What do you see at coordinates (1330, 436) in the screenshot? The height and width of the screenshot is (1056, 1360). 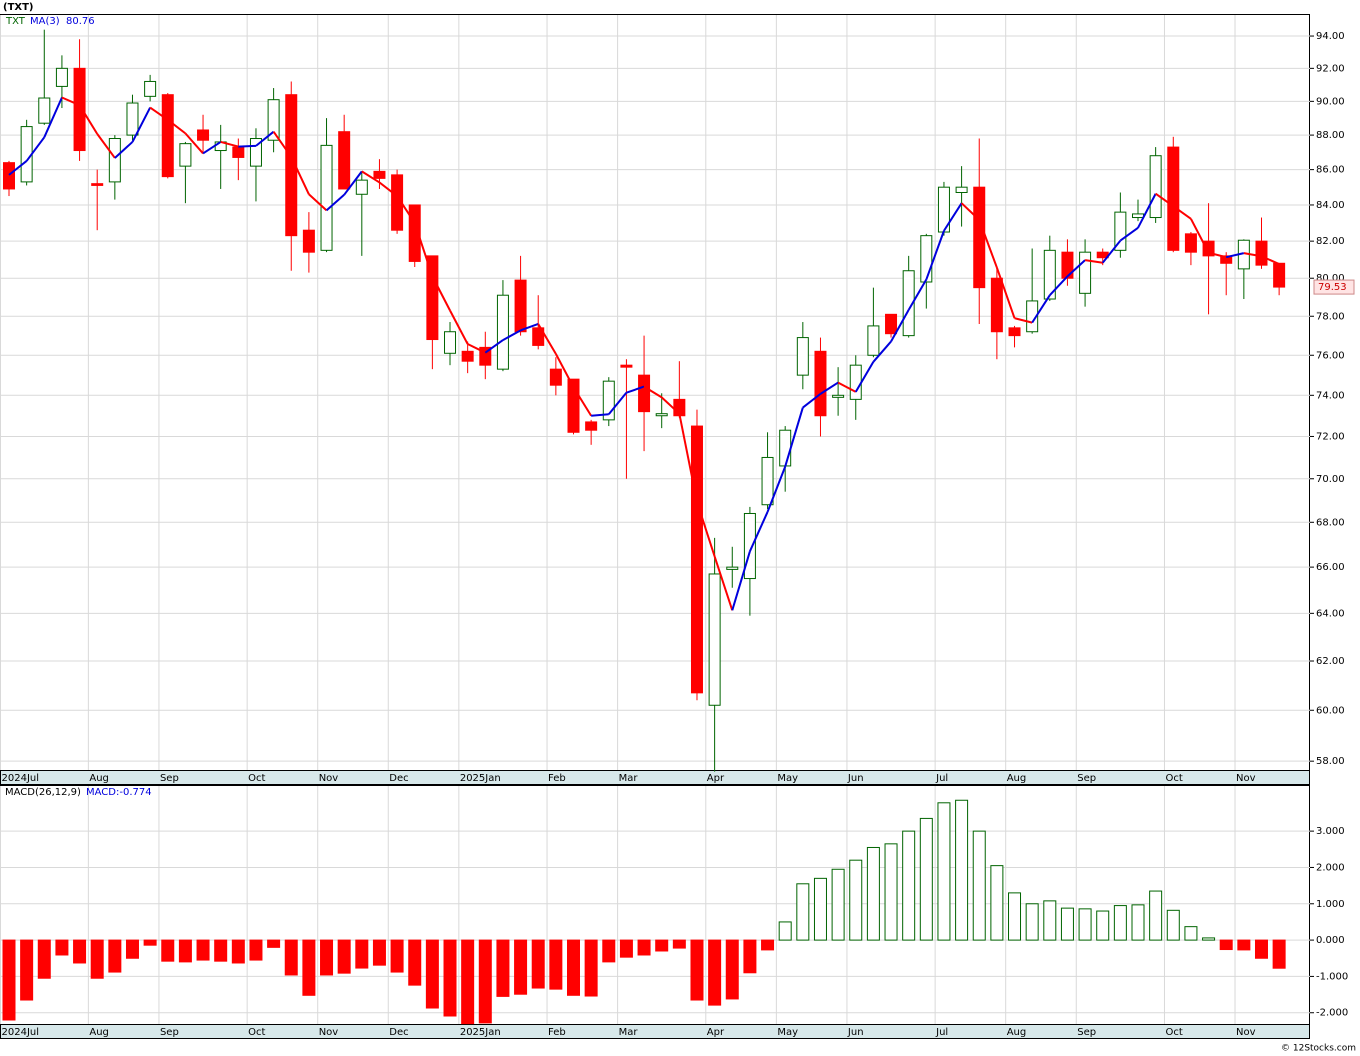 I see `y-tick-label: 72.00` at bounding box center [1330, 436].